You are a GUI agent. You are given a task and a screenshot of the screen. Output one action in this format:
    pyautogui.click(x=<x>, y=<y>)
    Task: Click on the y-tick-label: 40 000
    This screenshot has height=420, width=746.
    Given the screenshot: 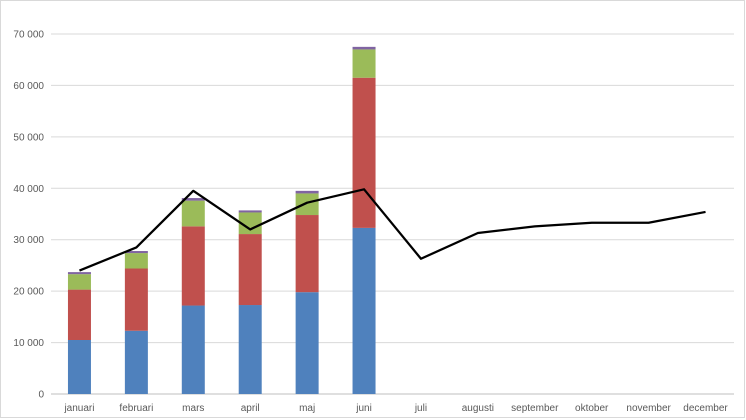 What is the action you would take?
    pyautogui.click(x=28, y=189)
    